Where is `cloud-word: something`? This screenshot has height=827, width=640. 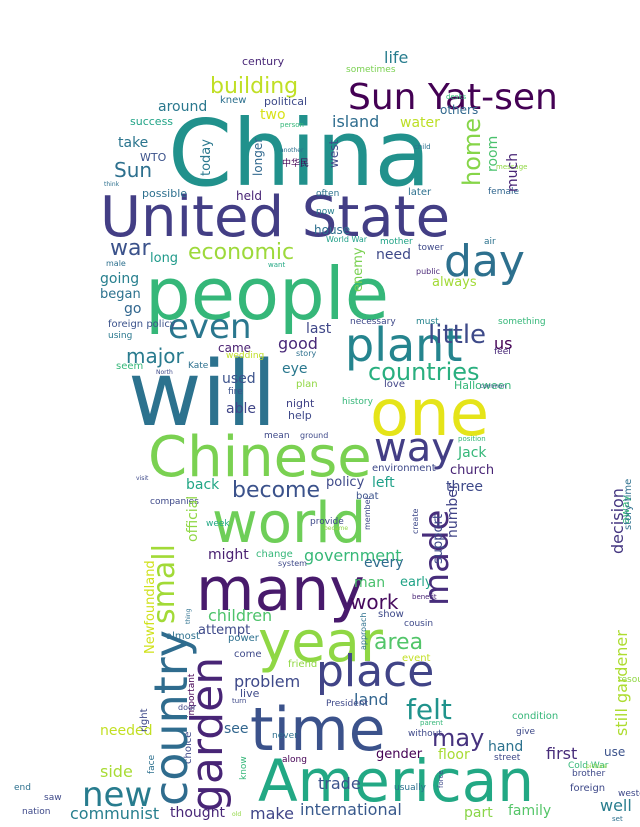 cloud-word: something is located at coordinates (522, 322).